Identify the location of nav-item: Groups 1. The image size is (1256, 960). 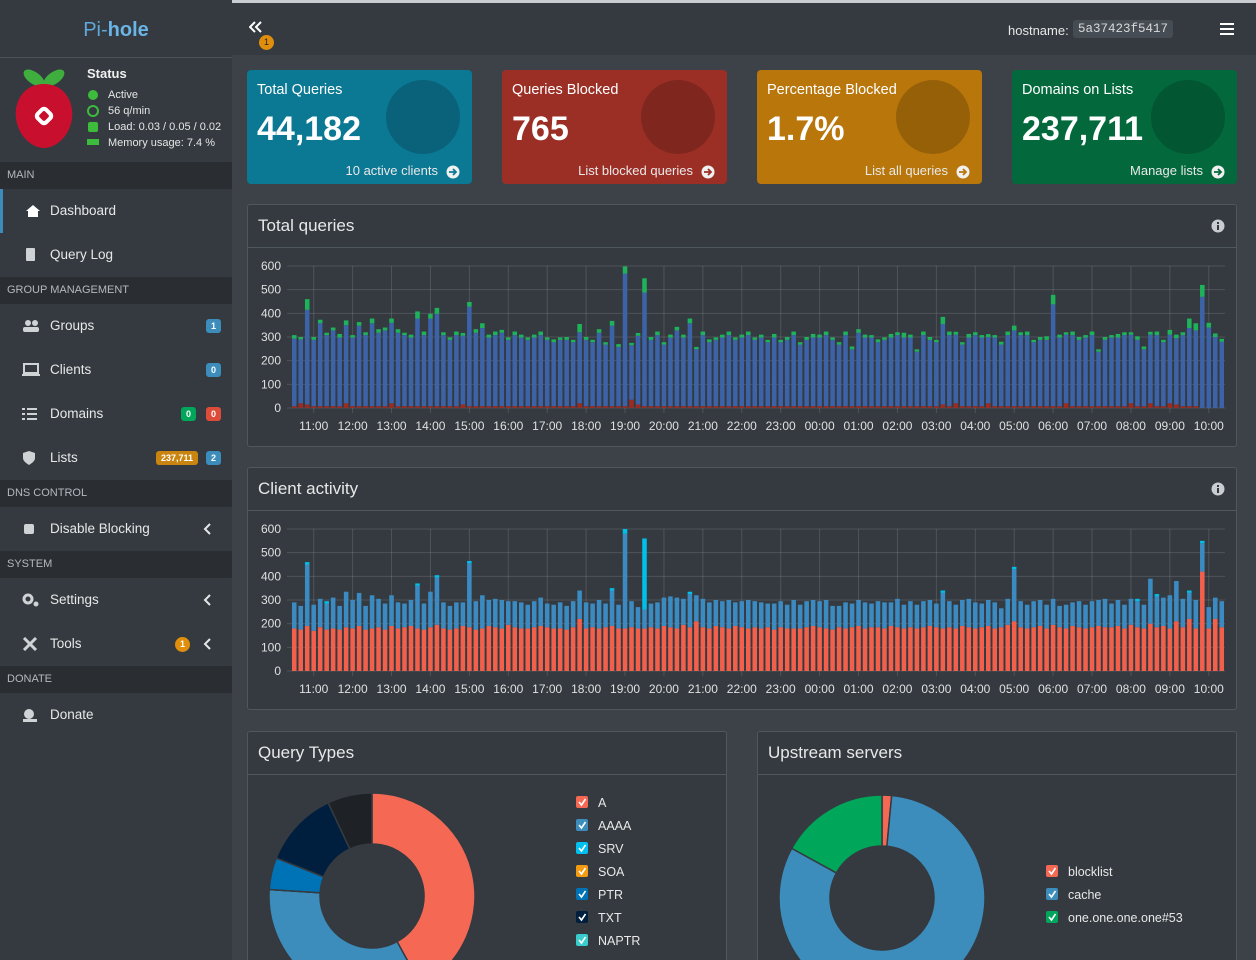
(116, 326).